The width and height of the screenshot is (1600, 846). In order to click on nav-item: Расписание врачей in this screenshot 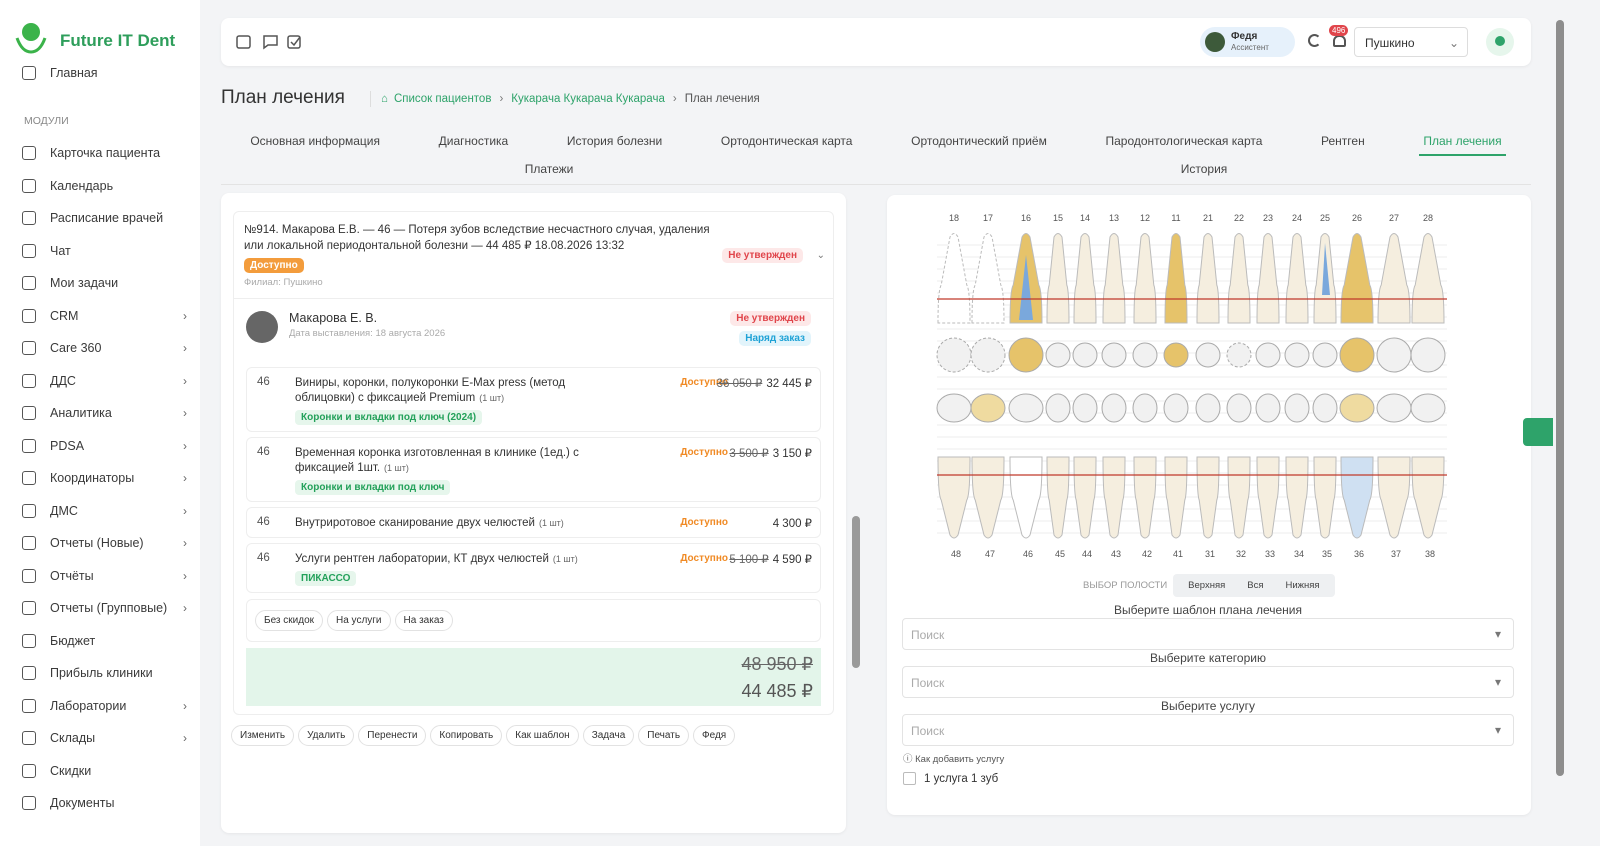, I will do `click(104, 218)`.